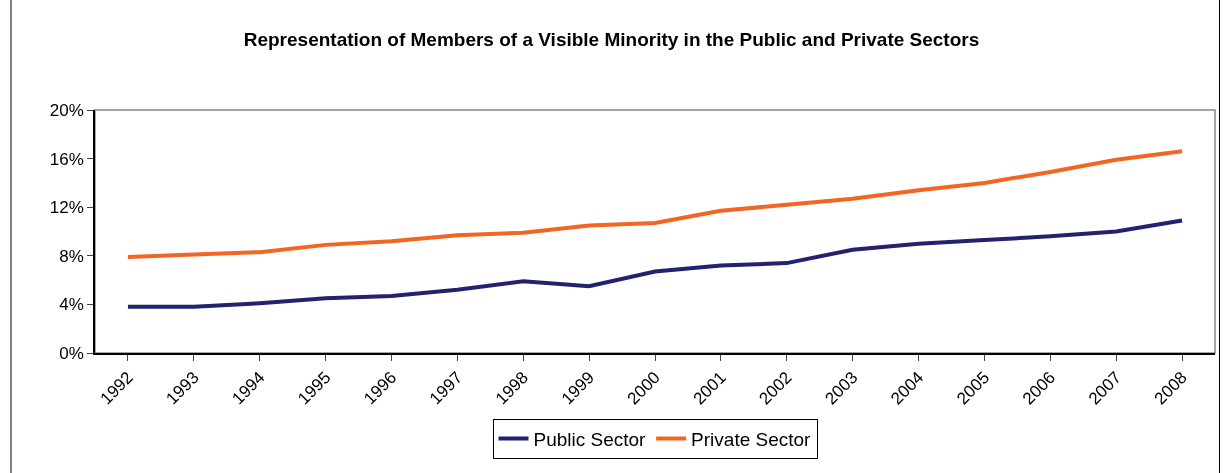 The width and height of the screenshot is (1223, 473). Describe the element at coordinates (71, 256) in the screenshot. I see `y-tick-label: 8%` at that location.